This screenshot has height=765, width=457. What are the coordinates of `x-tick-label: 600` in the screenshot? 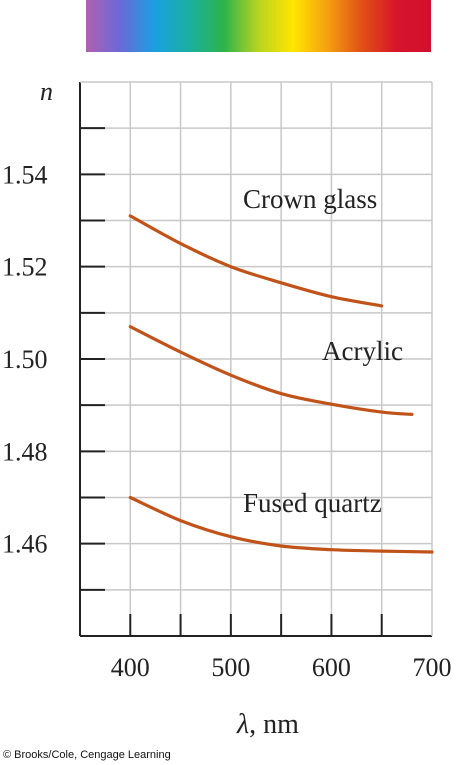 It's located at (331, 667).